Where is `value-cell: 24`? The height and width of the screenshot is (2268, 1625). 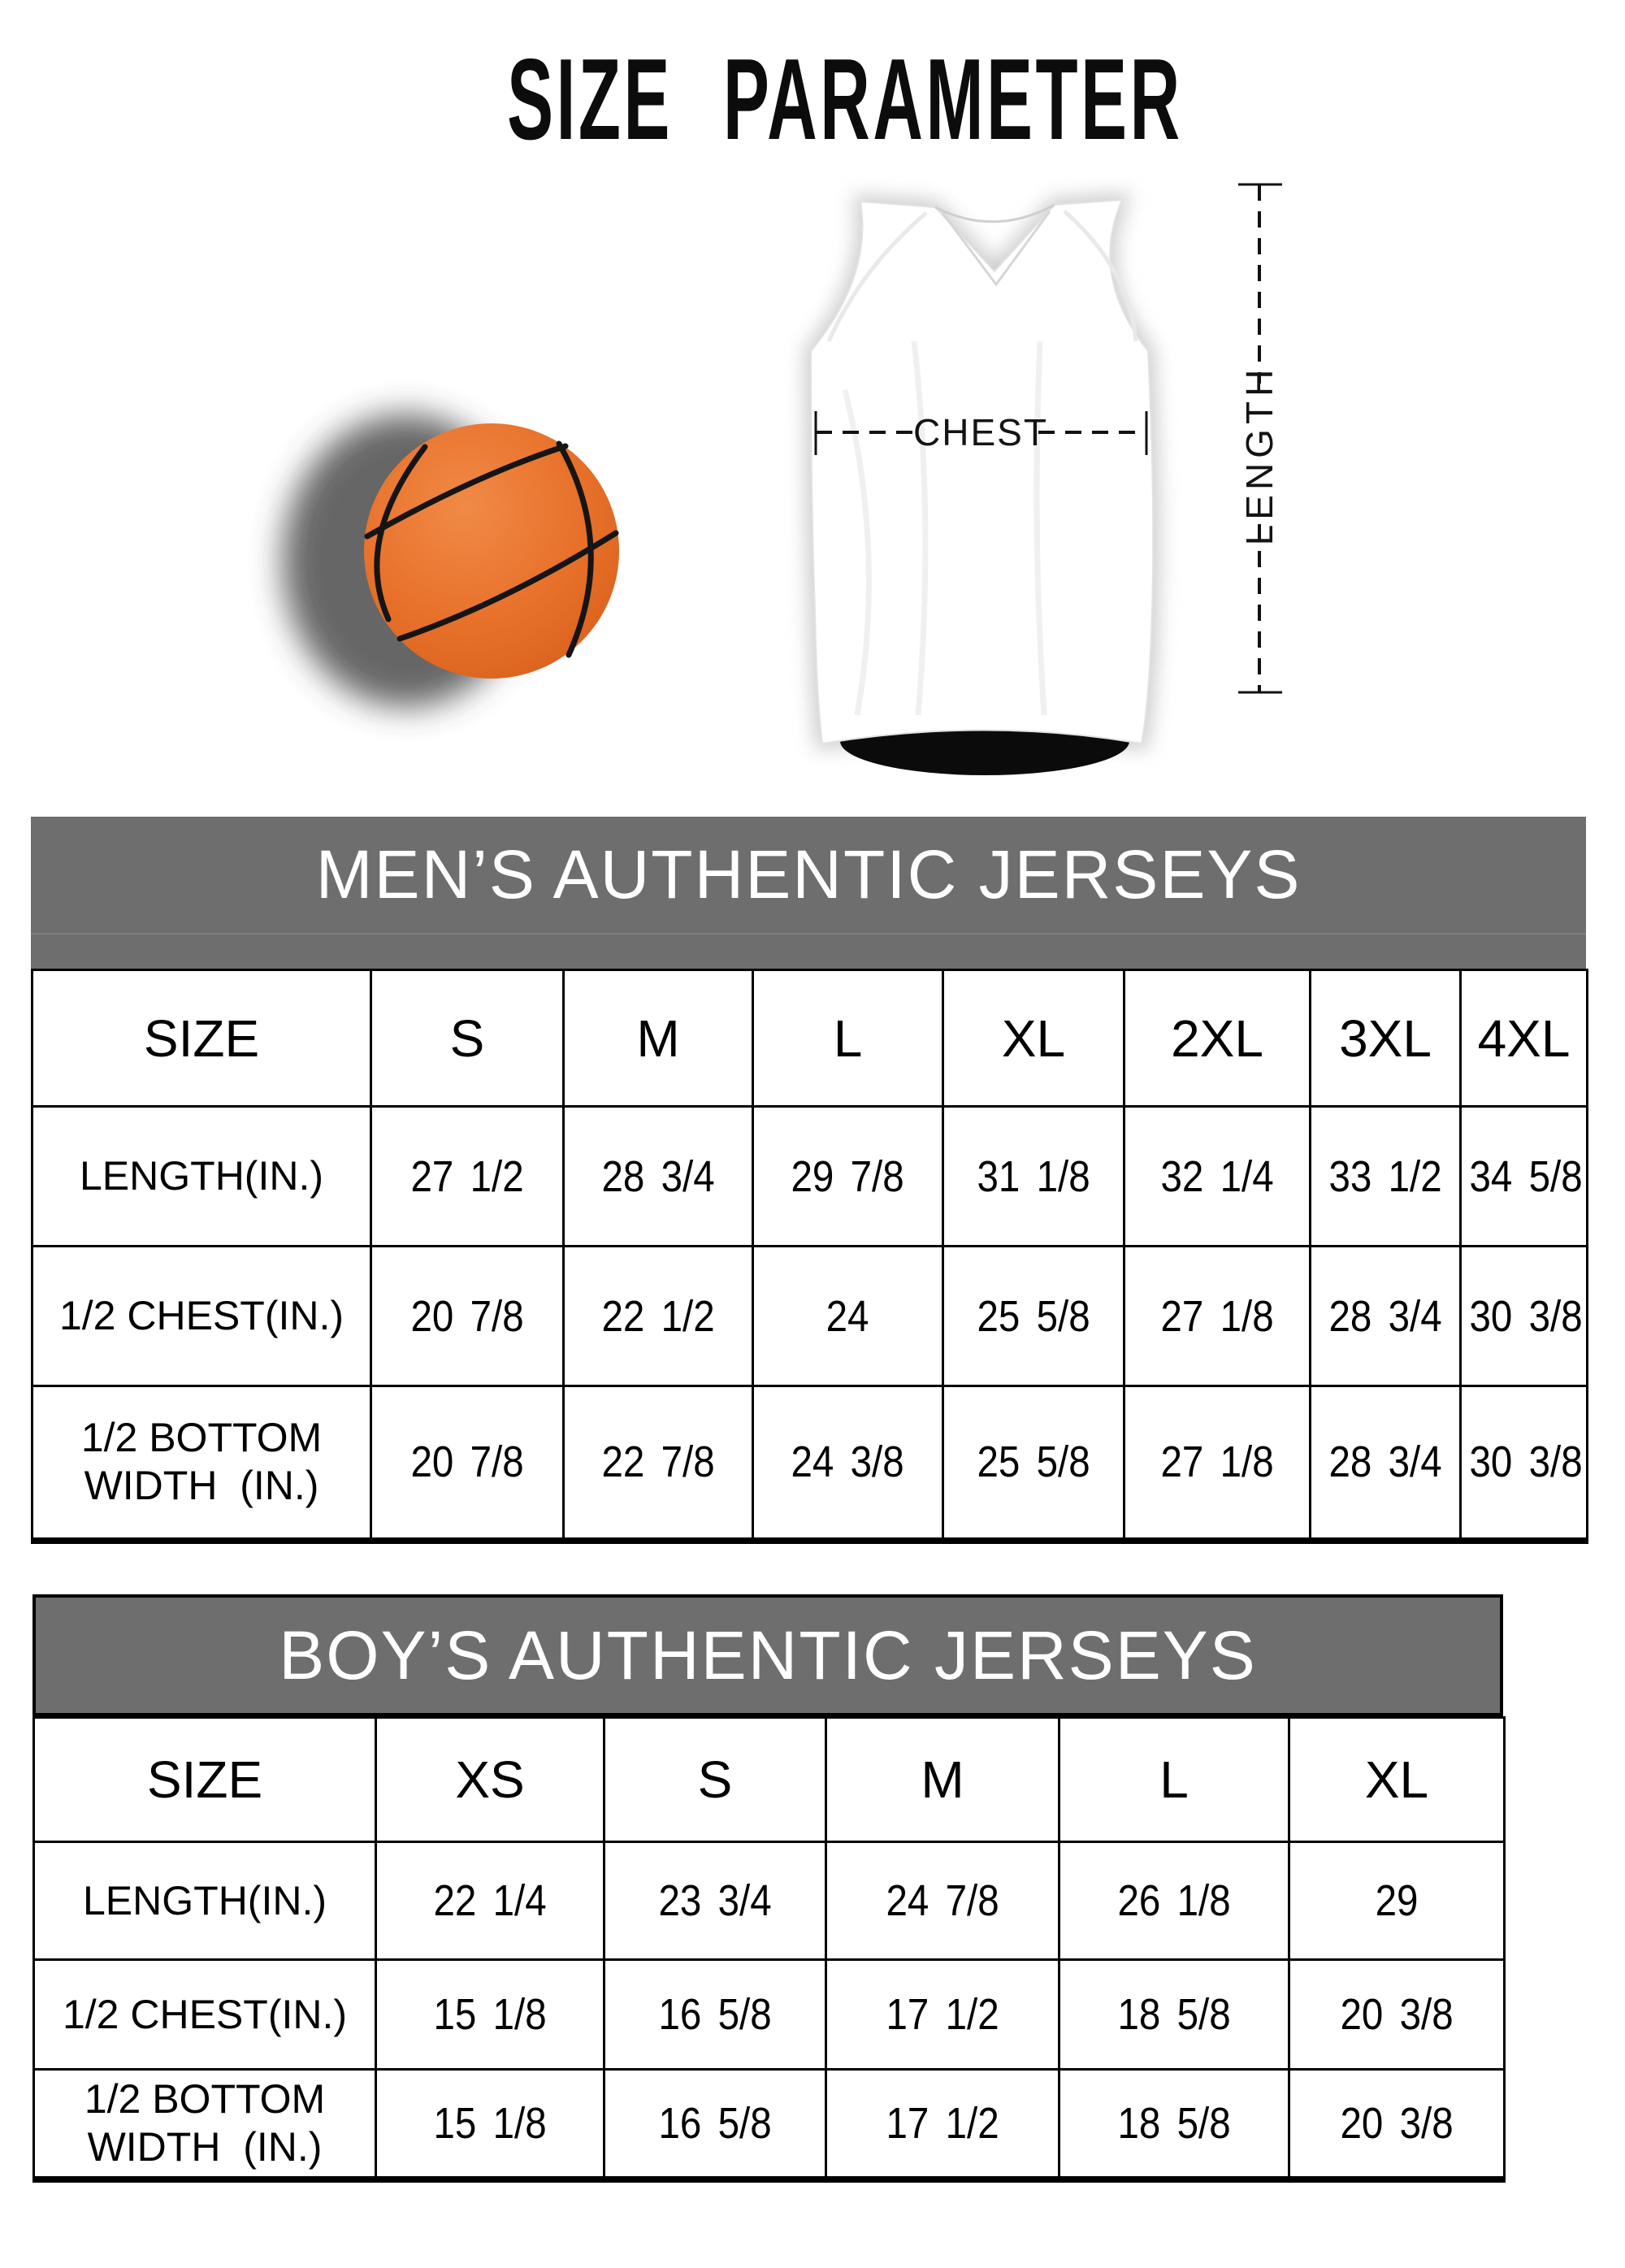
value-cell: 24 is located at coordinates (848, 1316).